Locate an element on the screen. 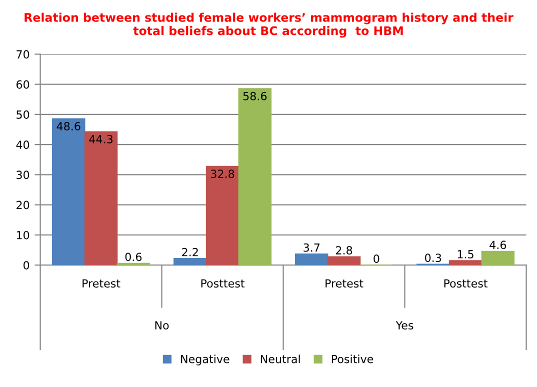 Image resolution: width=537 pixels, height=387 pixels. data-label: 2.2 is located at coordinates (190, 252).